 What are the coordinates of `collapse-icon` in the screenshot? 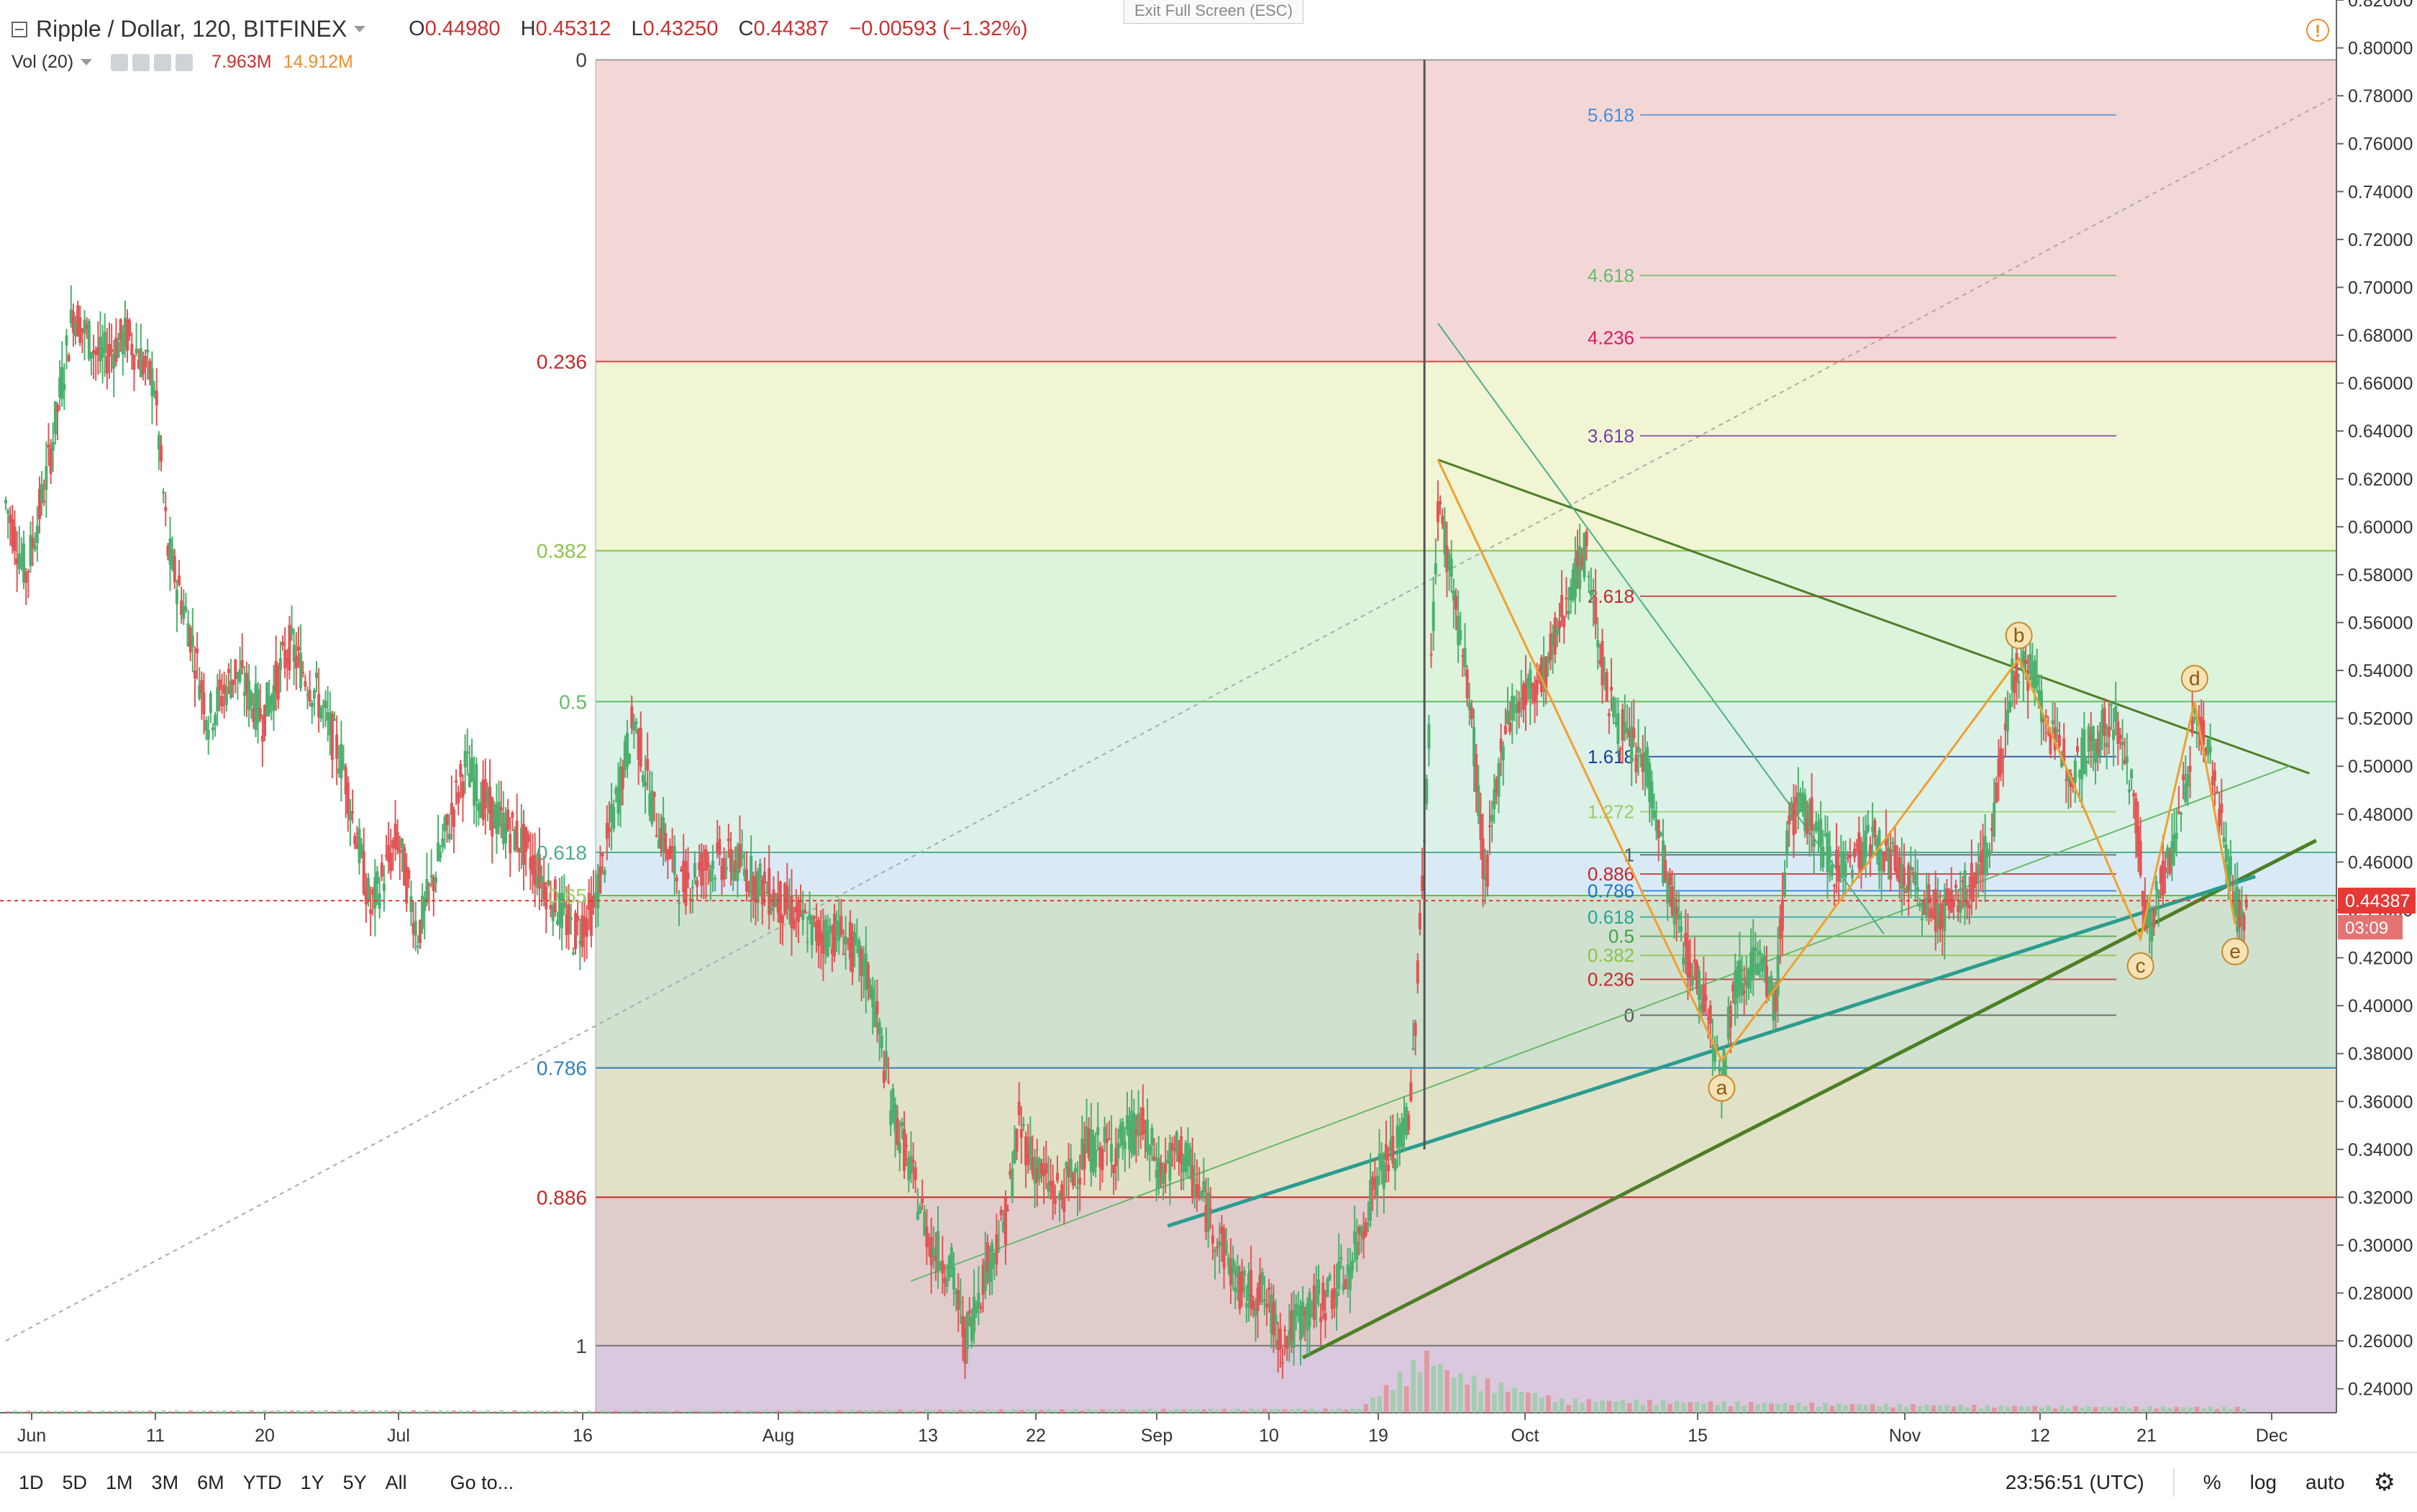 It's located at (20, 29).